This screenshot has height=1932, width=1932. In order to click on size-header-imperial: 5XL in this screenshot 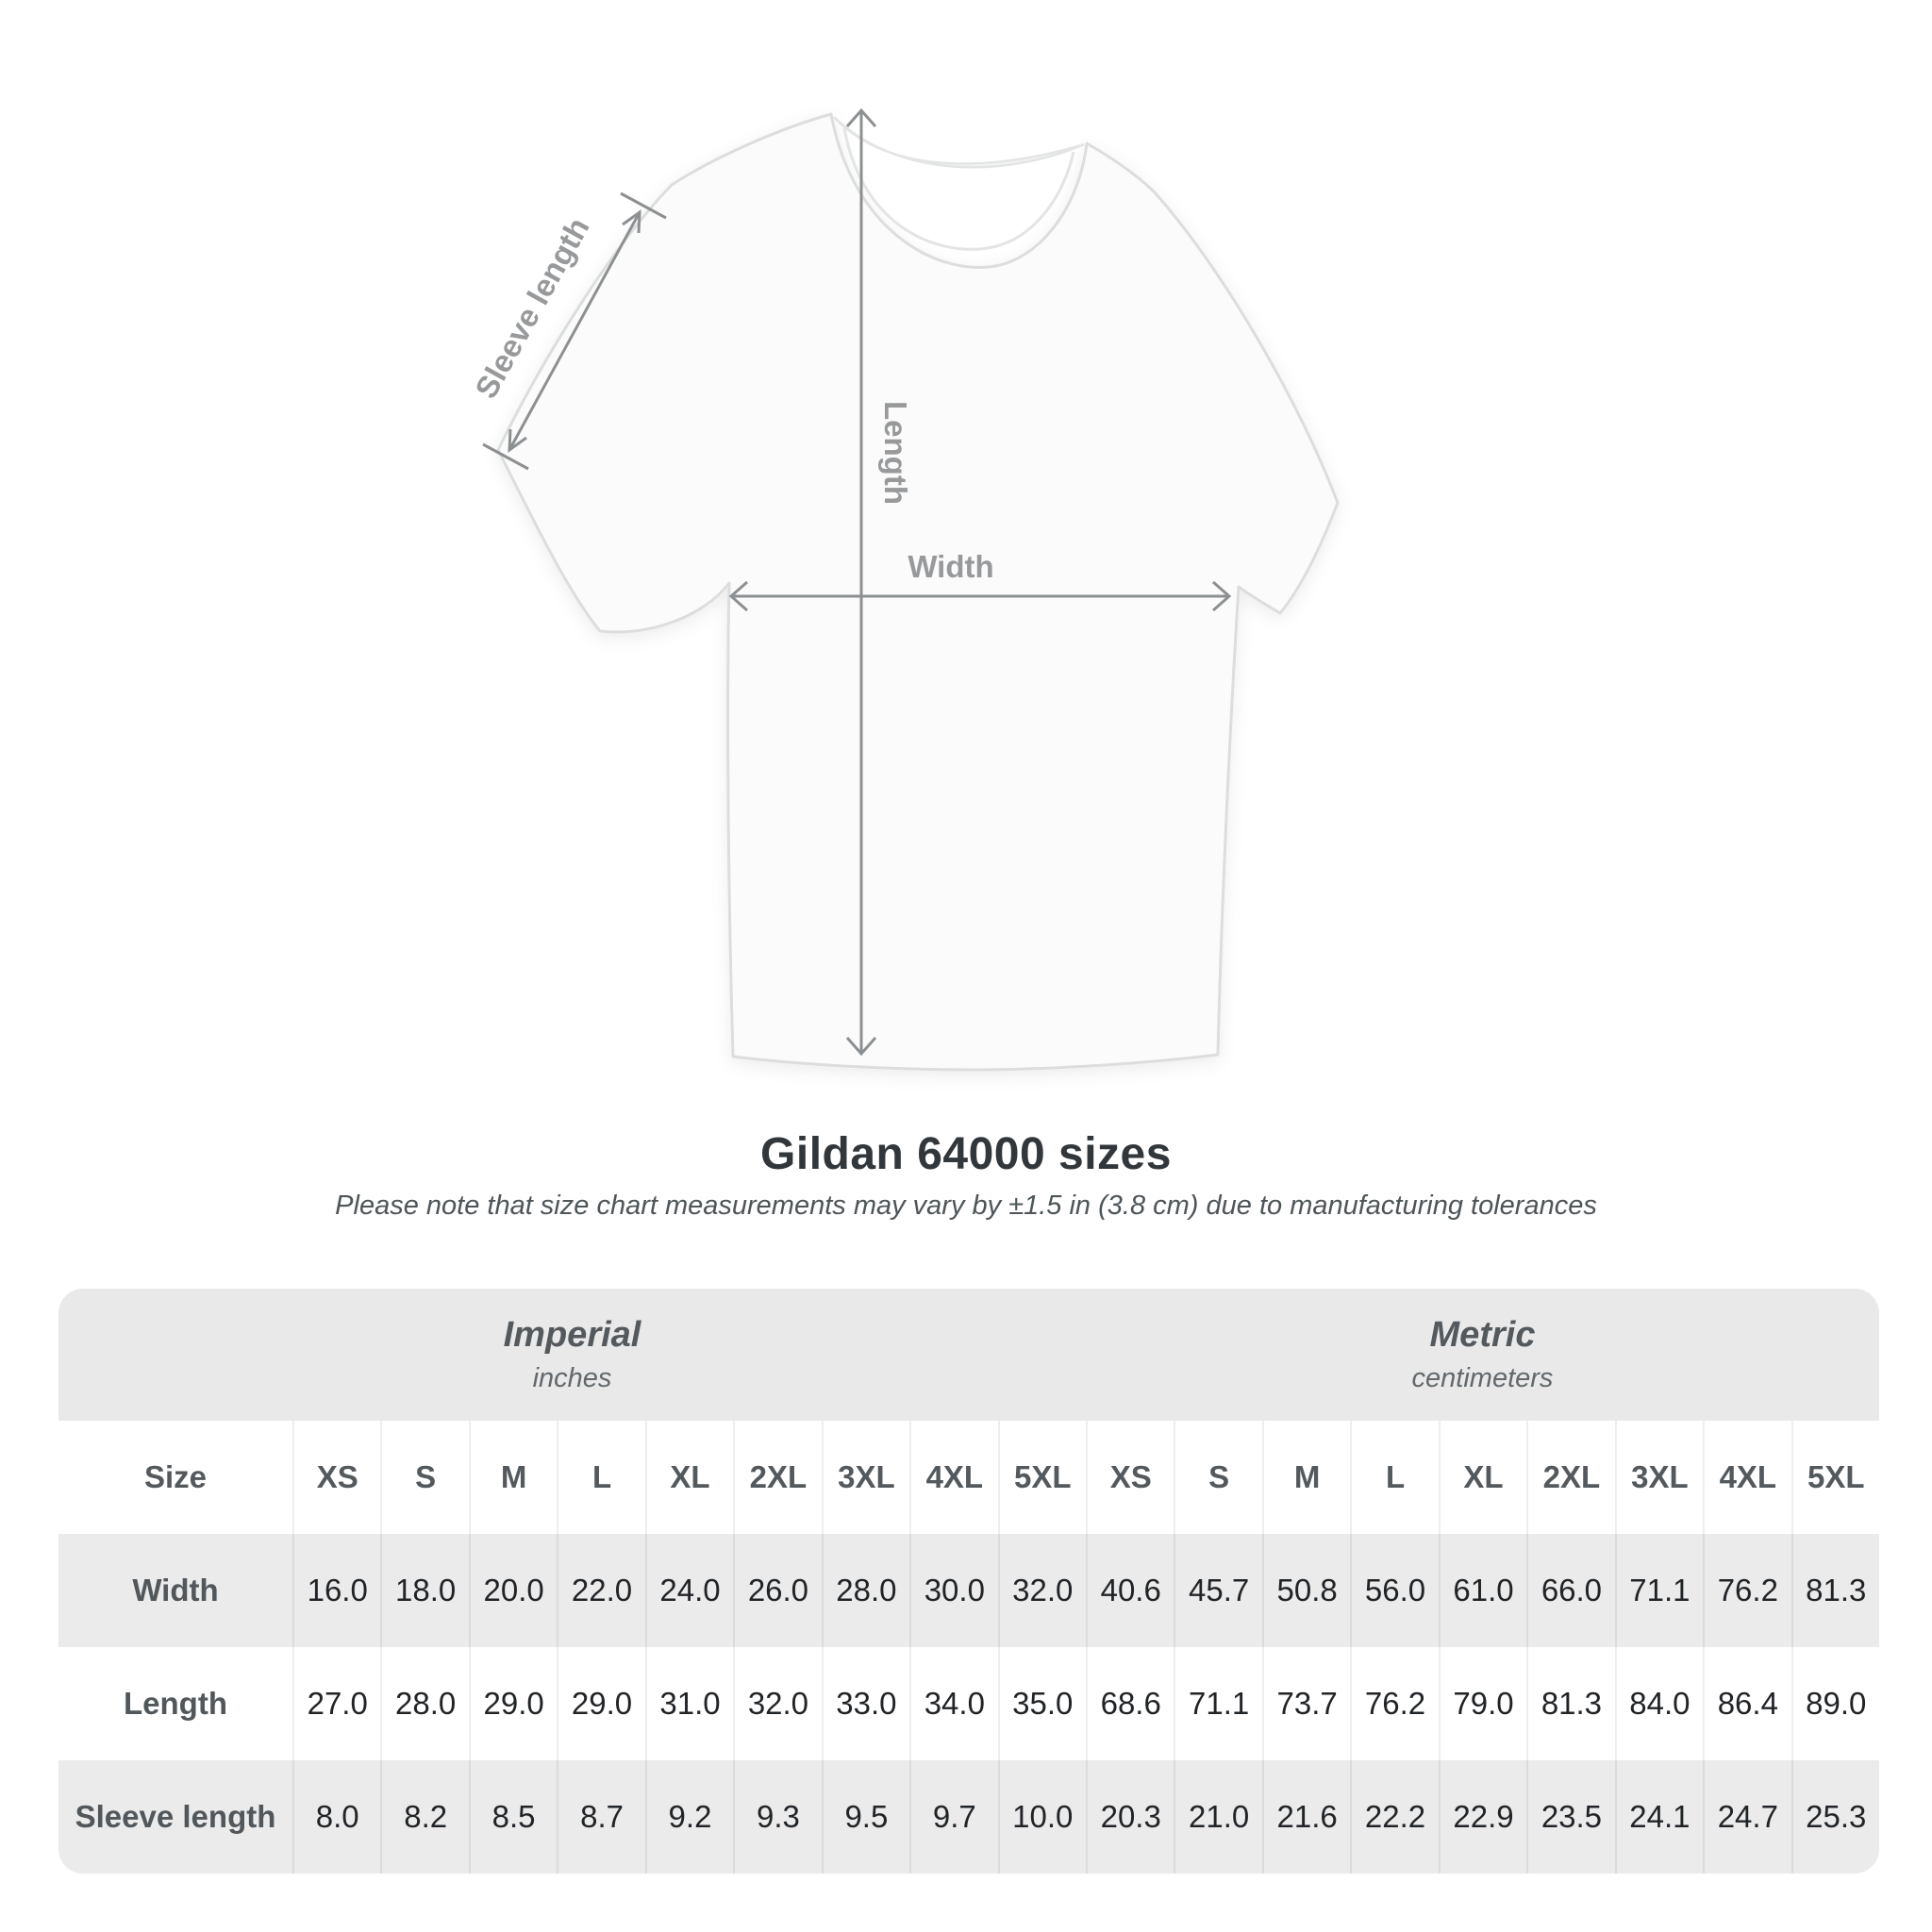, I will do `click(1042, 1478)`.